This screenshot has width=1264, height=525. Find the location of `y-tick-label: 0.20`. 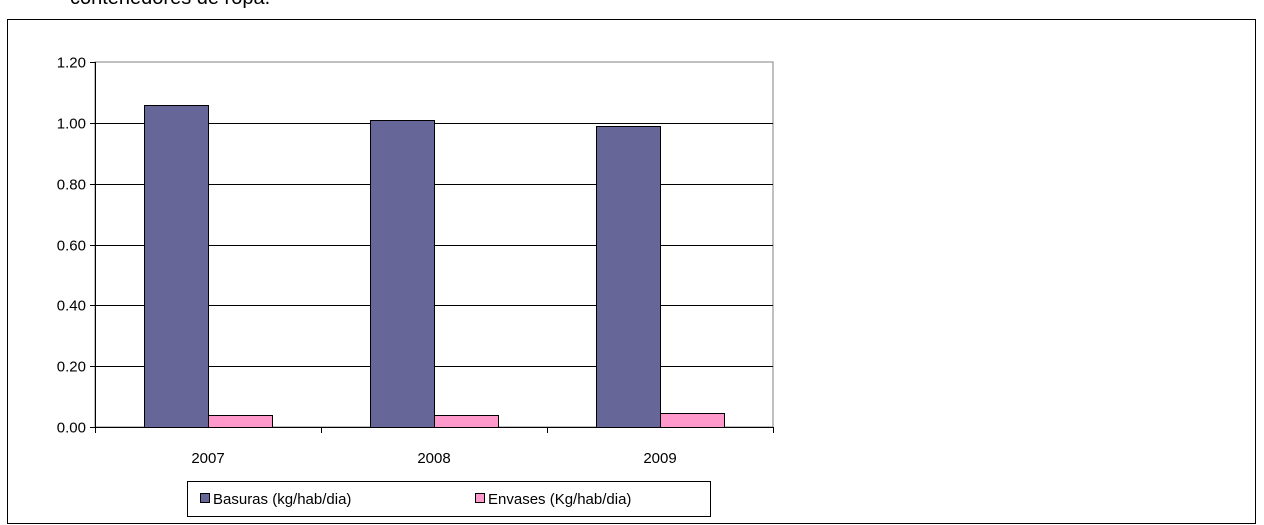

y-tick-label: 0.20 is located at coordinates (71, 367).